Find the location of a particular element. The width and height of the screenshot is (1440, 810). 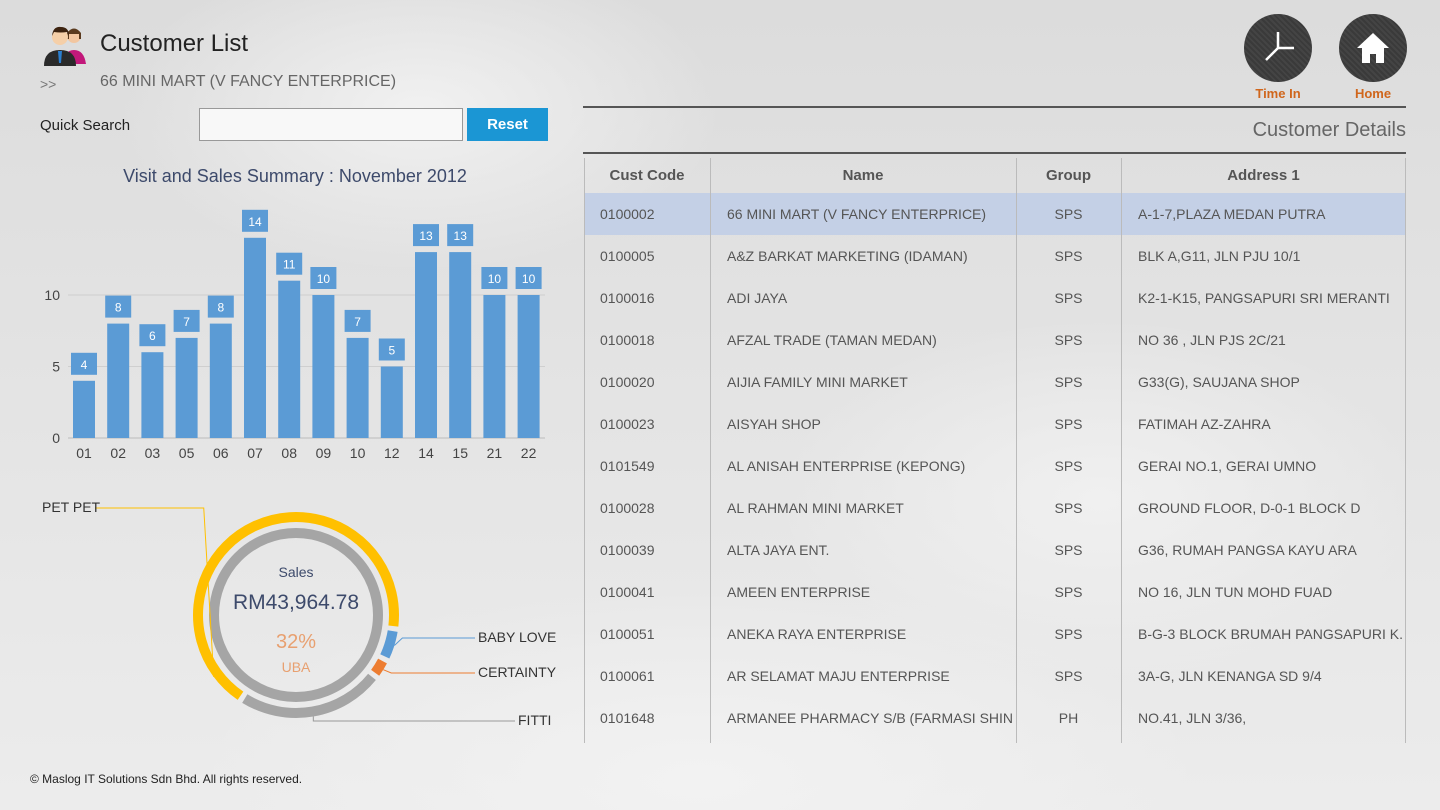

highlight-label: UBA is located at coordinates (296, 667).